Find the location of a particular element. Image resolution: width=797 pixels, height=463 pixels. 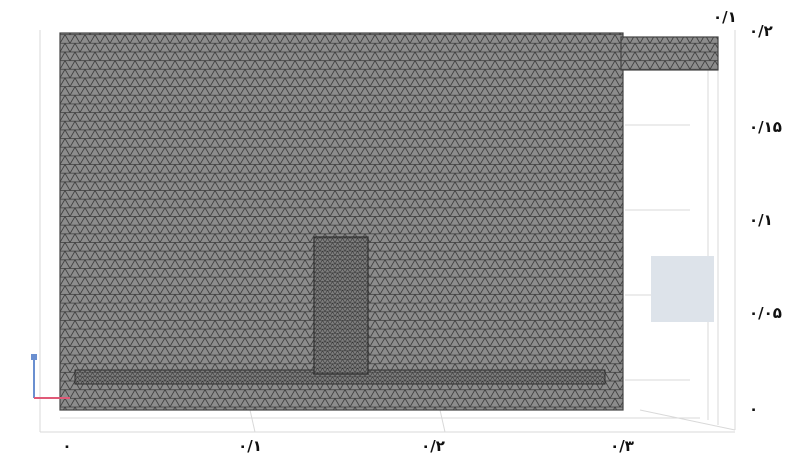

mesh-refined-inner-block is located at coordinates (341, 305).